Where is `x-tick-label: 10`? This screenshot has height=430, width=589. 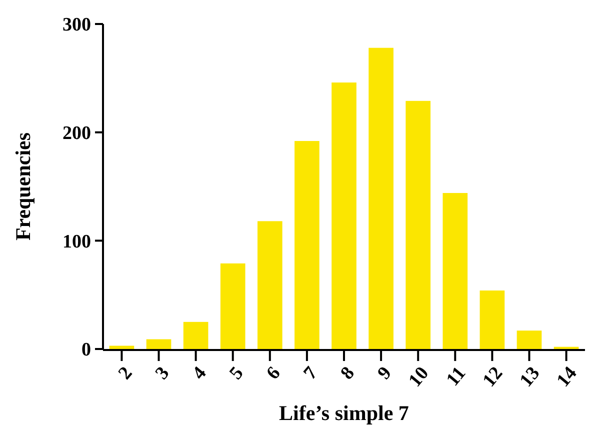 x-tick-label: 10 is located at coordinates (419, 377).